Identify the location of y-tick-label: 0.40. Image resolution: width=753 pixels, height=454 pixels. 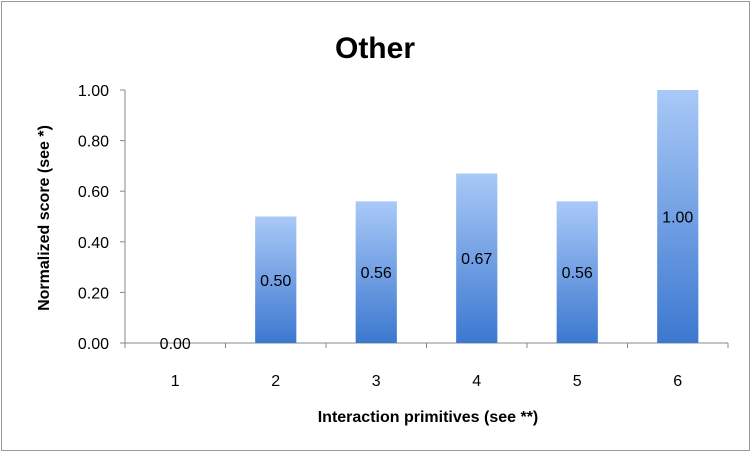
(93, 243).